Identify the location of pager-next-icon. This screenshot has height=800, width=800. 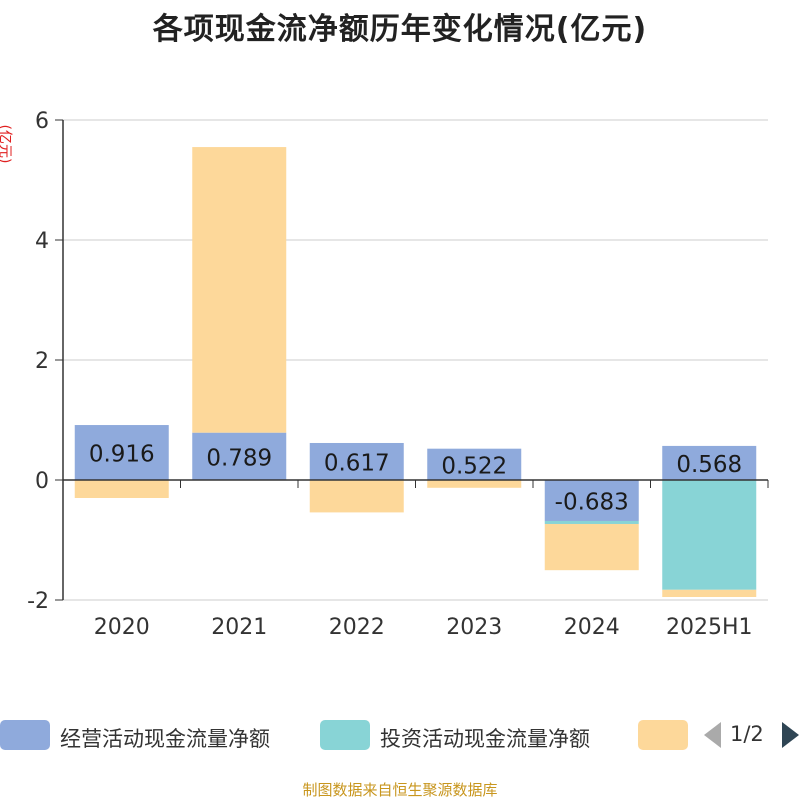
(790, 735).